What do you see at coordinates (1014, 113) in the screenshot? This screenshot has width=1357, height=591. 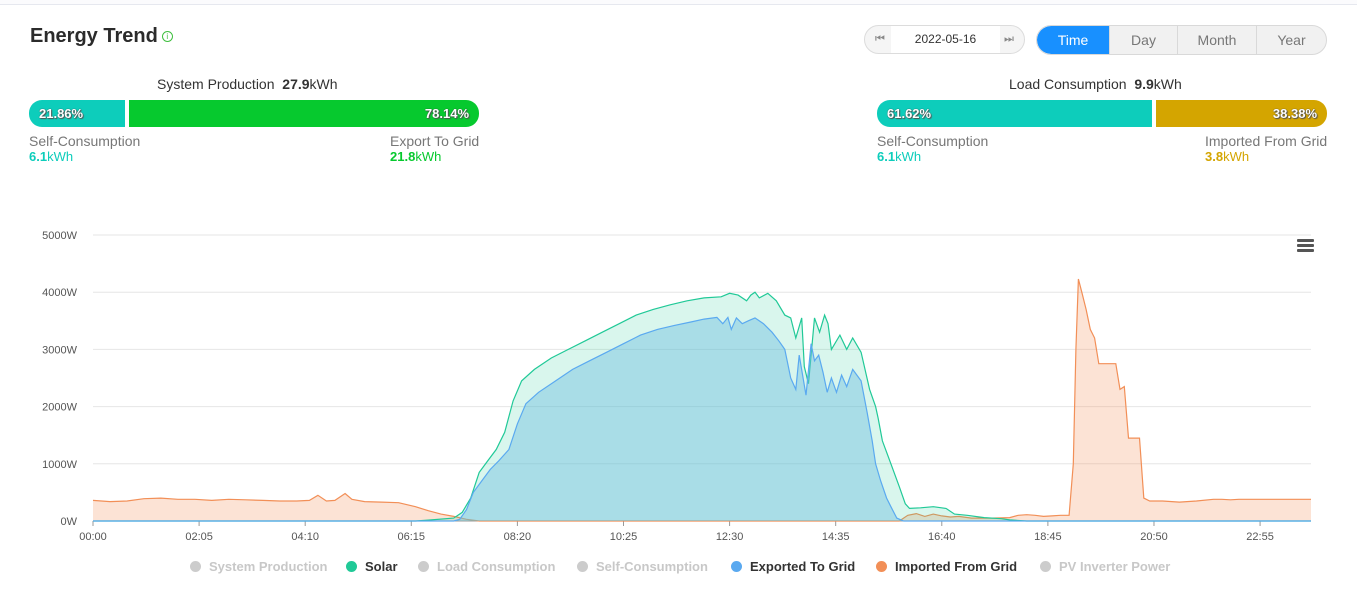 I see `consumption-self-bar: 61.62%` at bounding box center [1014, 113].